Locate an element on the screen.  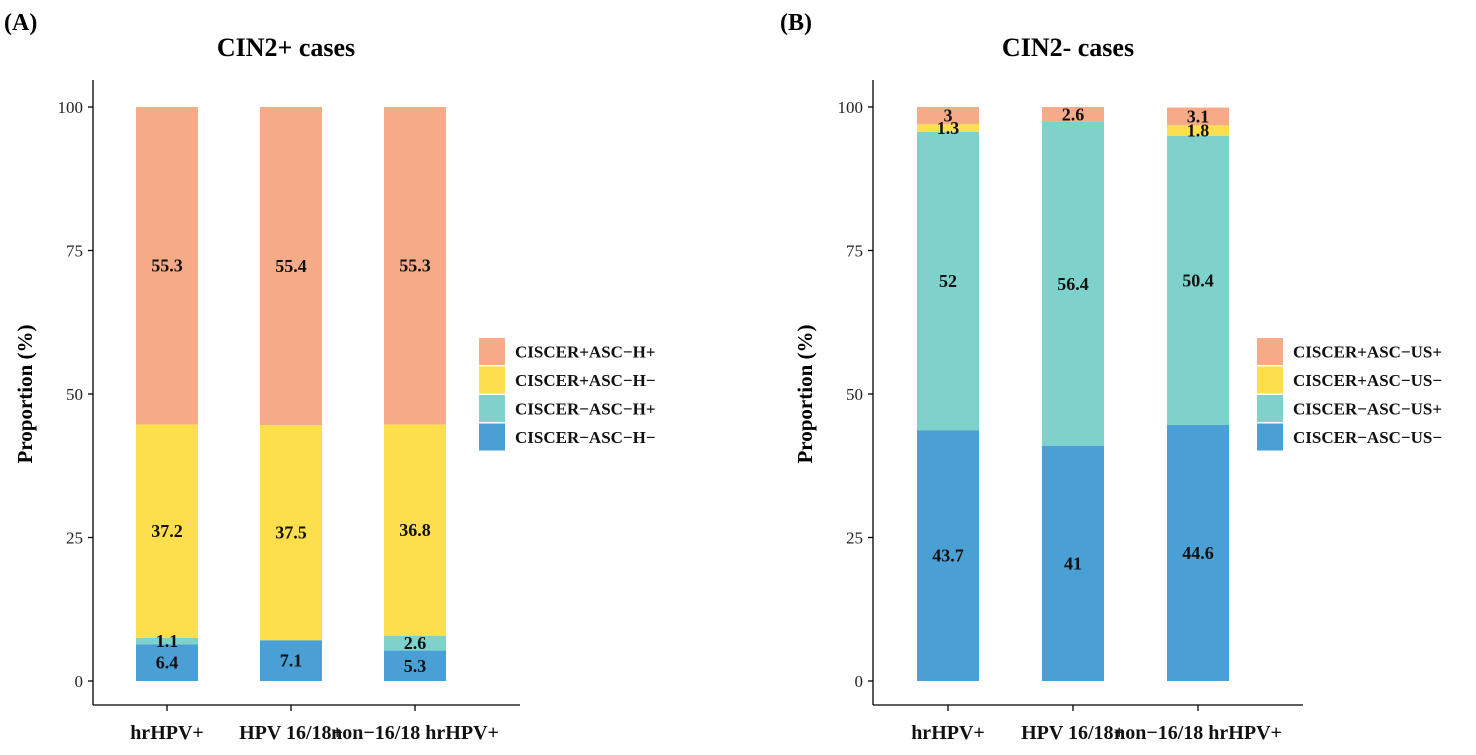
bar-value-label: 50.4 is located at coordinates (1198, 280).